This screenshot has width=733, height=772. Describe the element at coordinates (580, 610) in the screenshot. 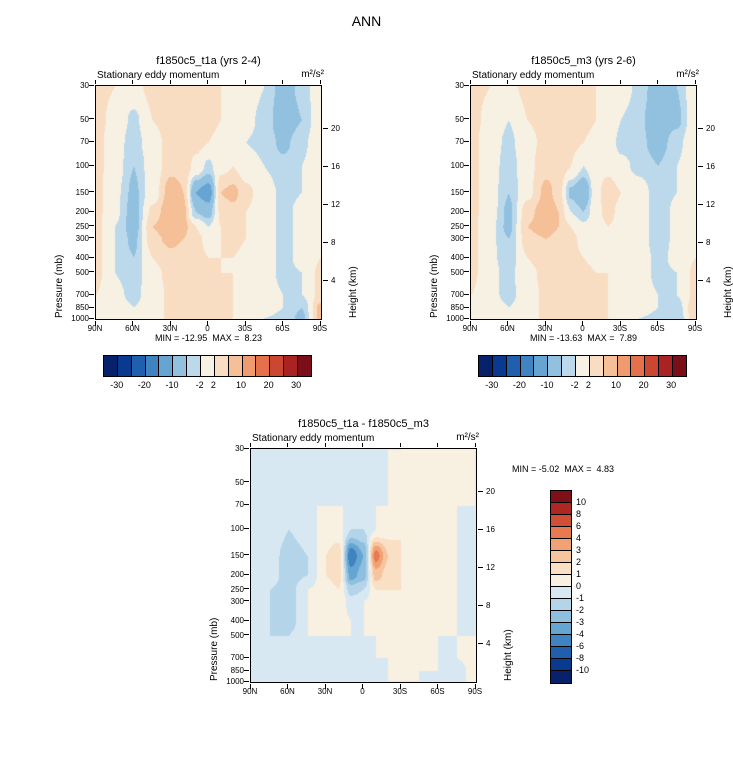

I see `colorbar-label: -2` at that location.